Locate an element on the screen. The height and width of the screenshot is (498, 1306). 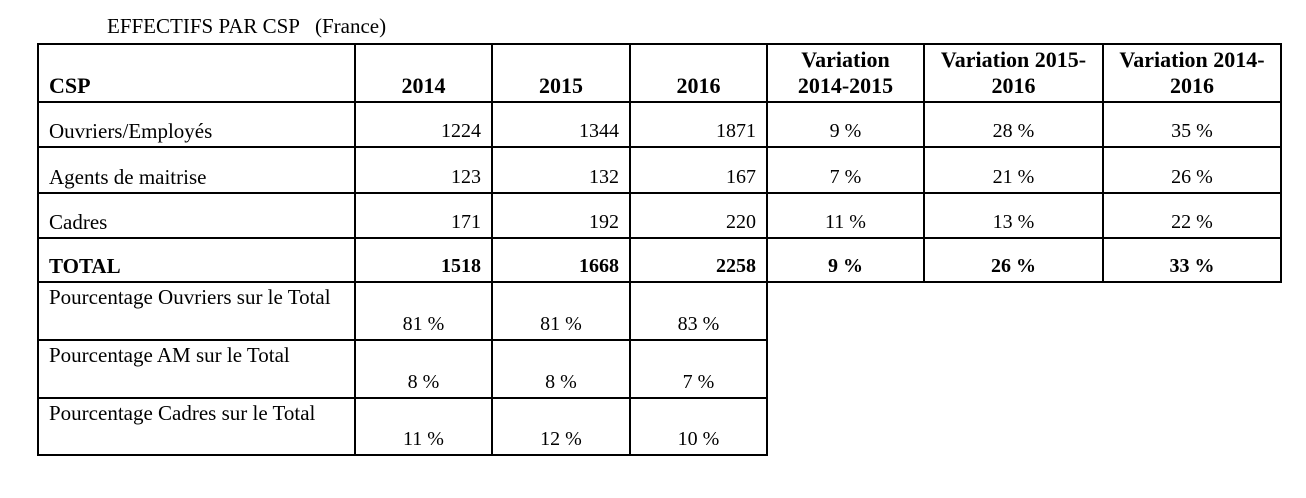
header-text: 2014 is located at coordinates (423, 85).